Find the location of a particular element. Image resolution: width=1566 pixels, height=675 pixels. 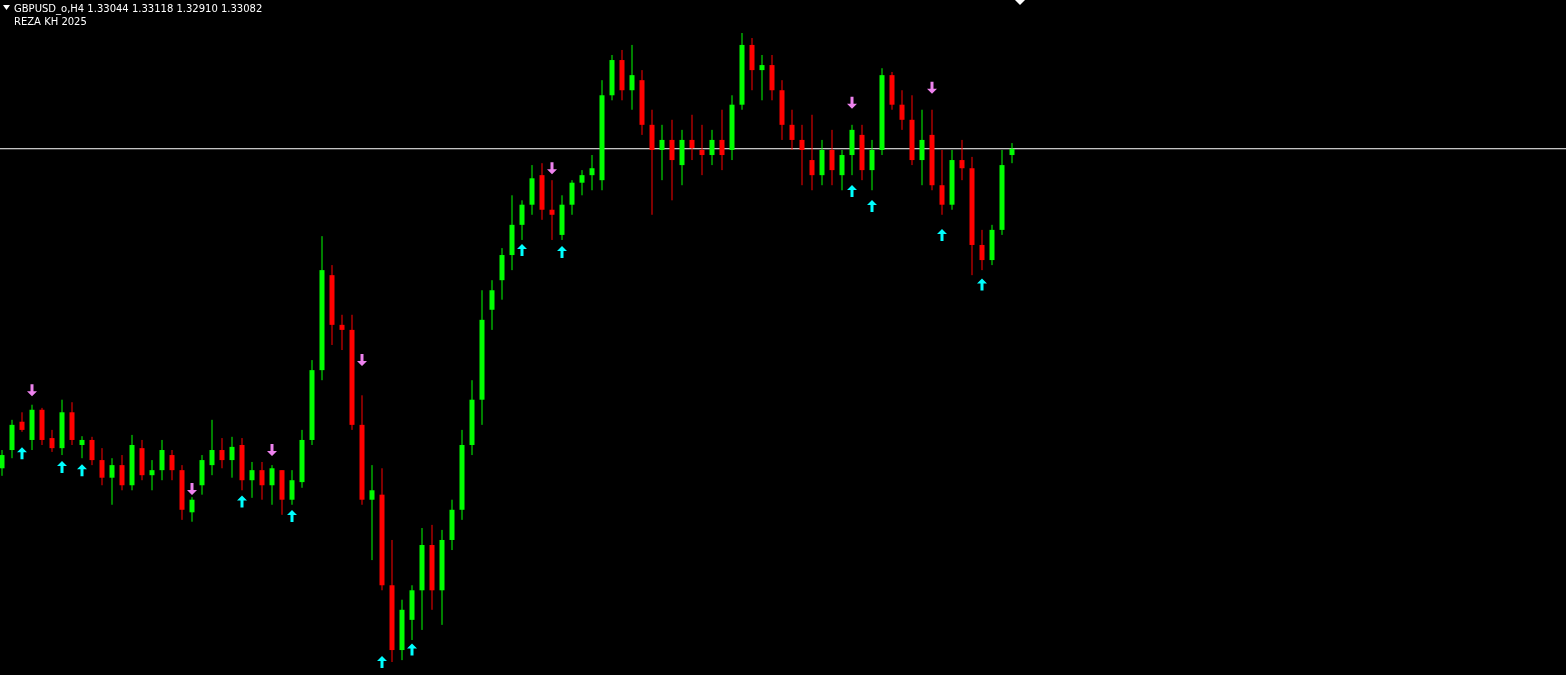

chart-title: GBPUSD_o,H4 1.33044 1.33118 1.32910 1.33082 is located at coordinates (138, 9).